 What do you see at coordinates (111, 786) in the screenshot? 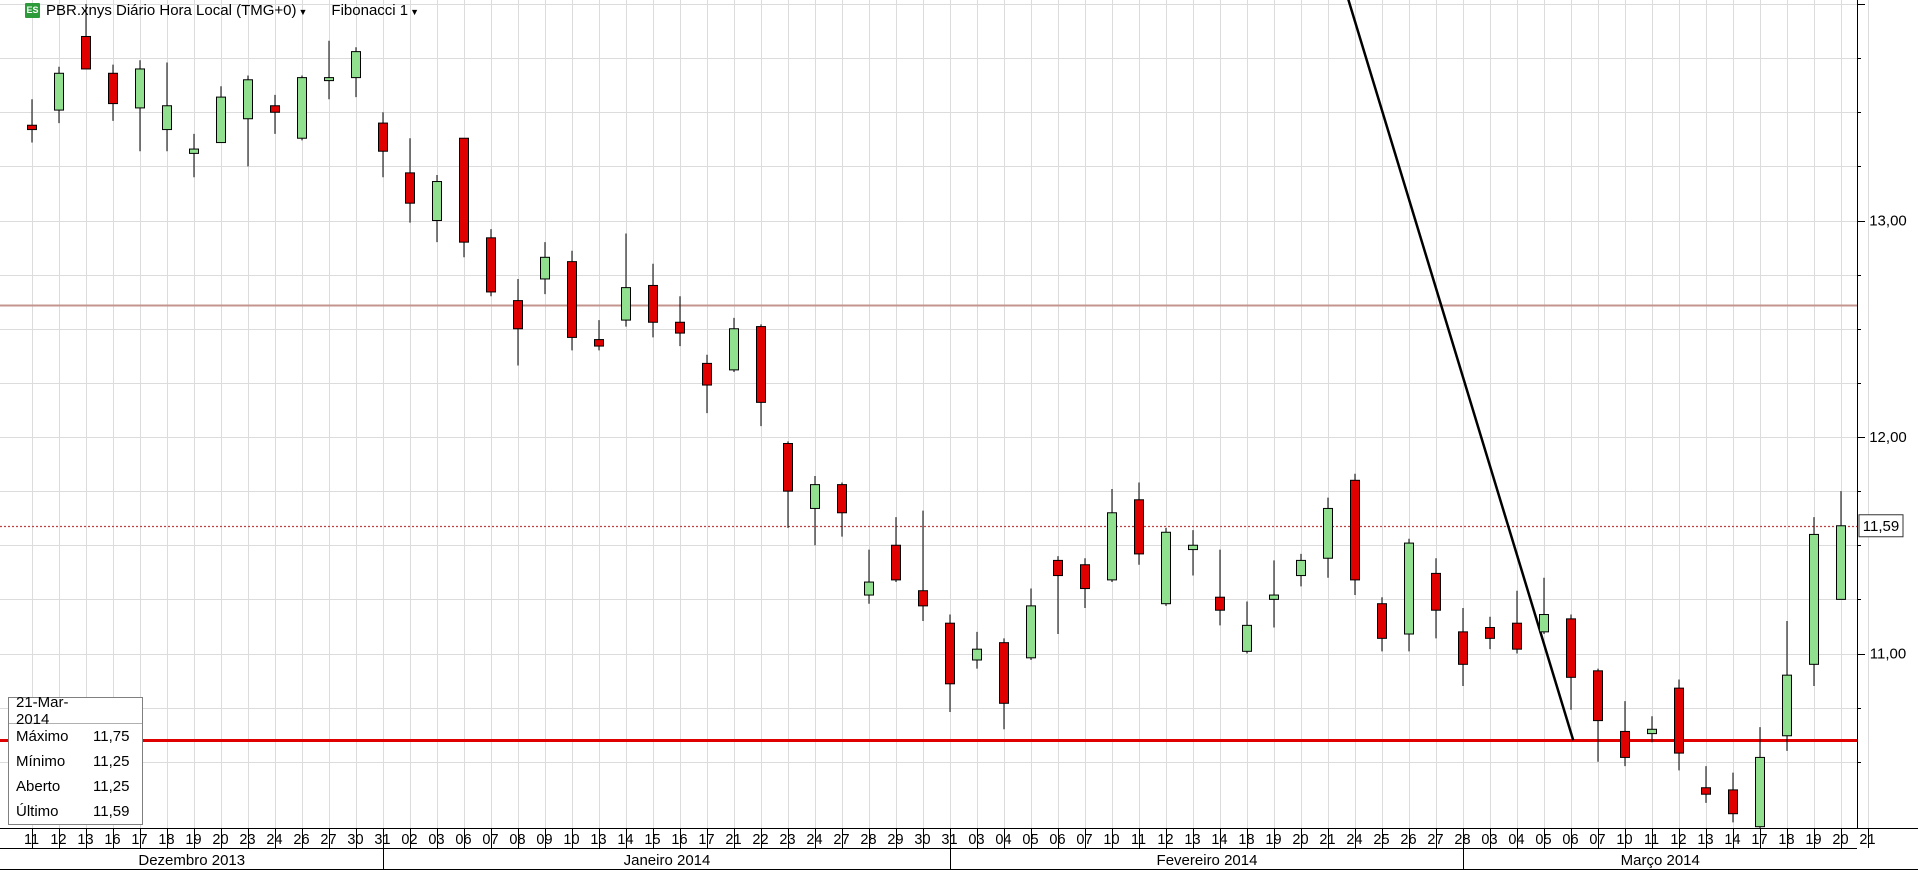
I see `info-value-open: 11,25` at bounding box center [111, 786].